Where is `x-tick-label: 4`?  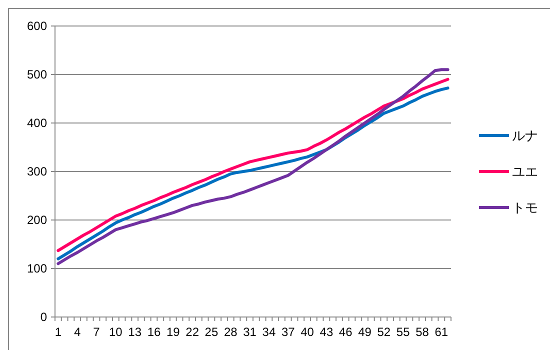
x-tick-label: 4 is located at coordinates (78, 332).